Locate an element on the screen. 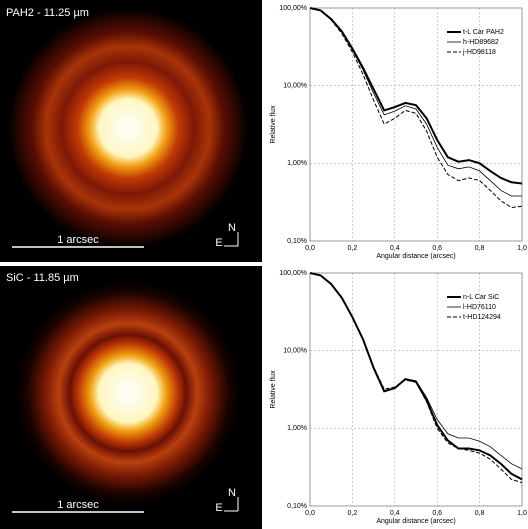 The image size is (528, 529). legend-label: l-HD76110 is located at coordinates (479, 307).